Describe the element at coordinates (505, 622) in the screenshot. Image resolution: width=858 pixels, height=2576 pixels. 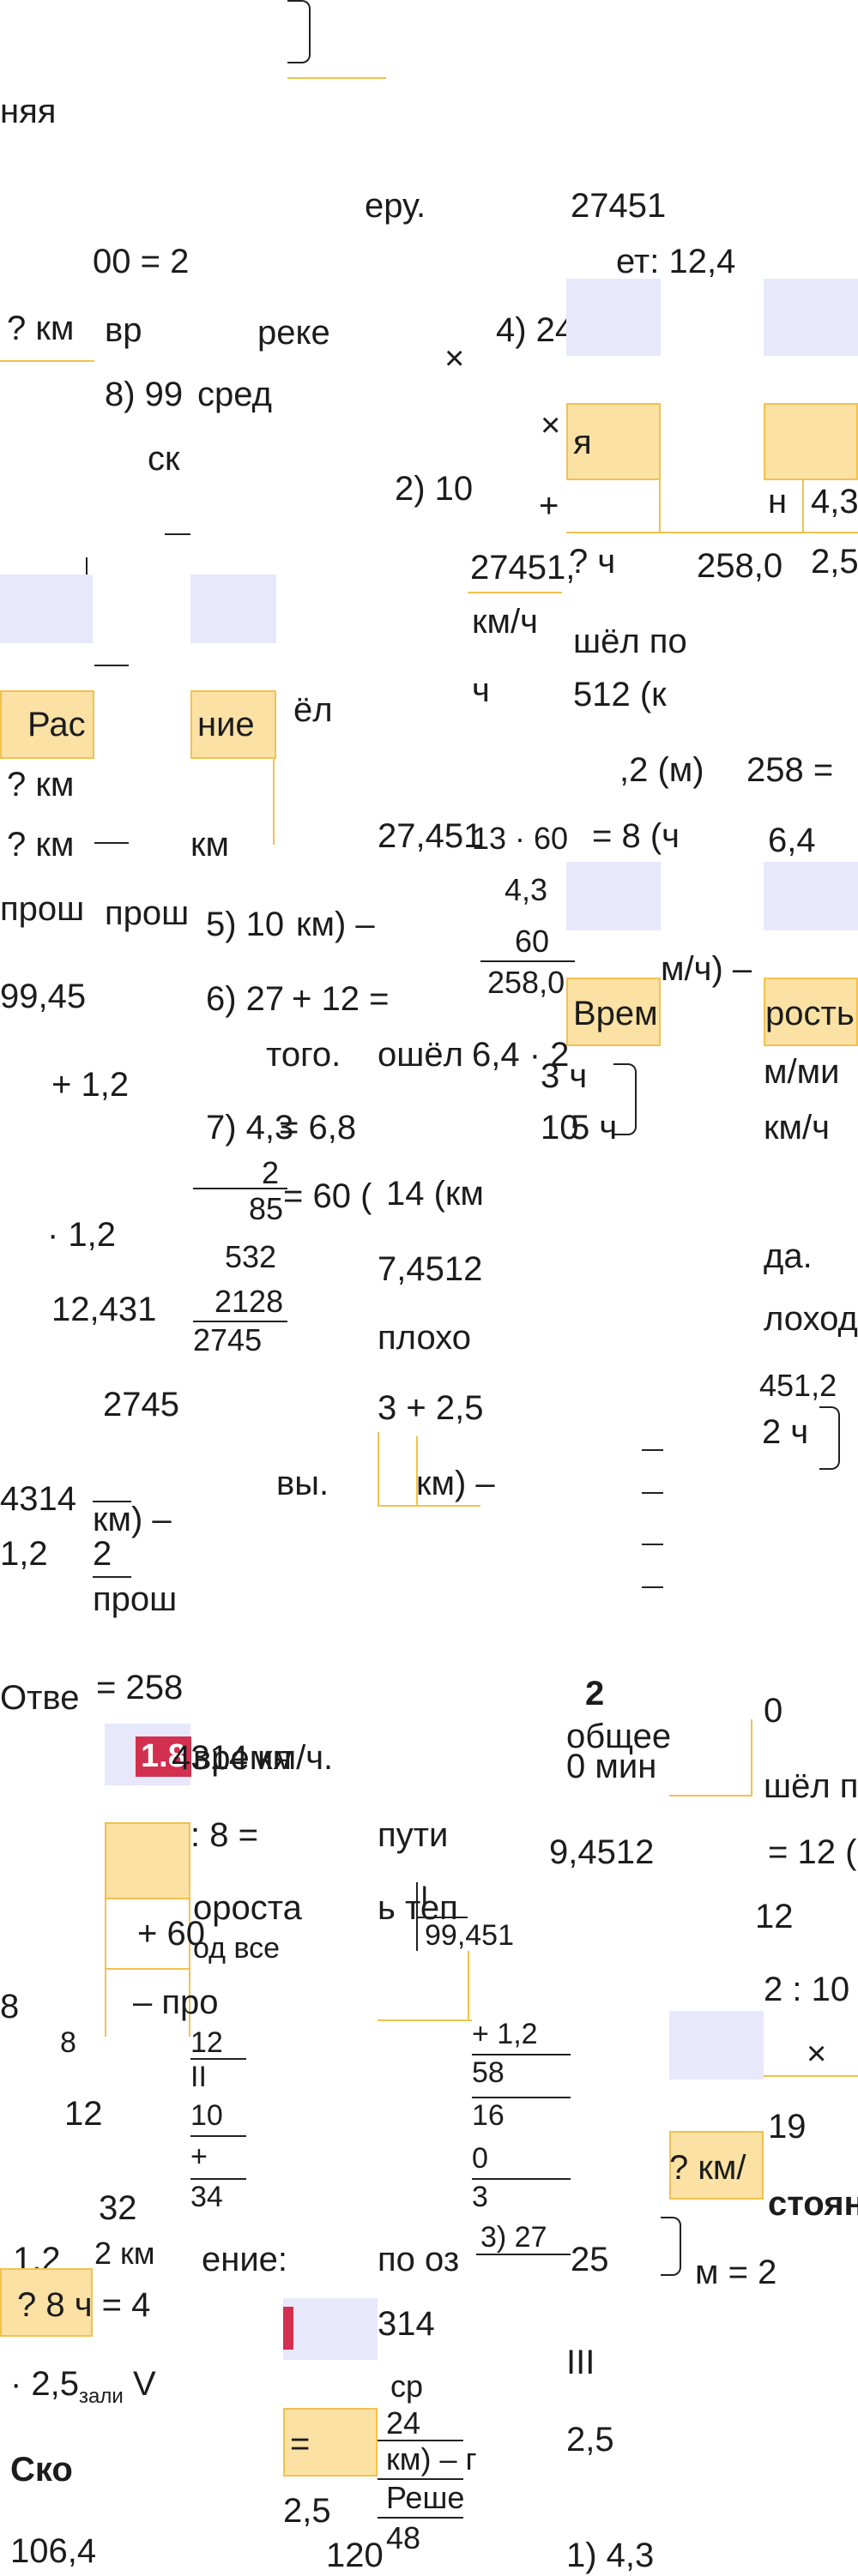
I see `text-fragment: км/ч` at that location.